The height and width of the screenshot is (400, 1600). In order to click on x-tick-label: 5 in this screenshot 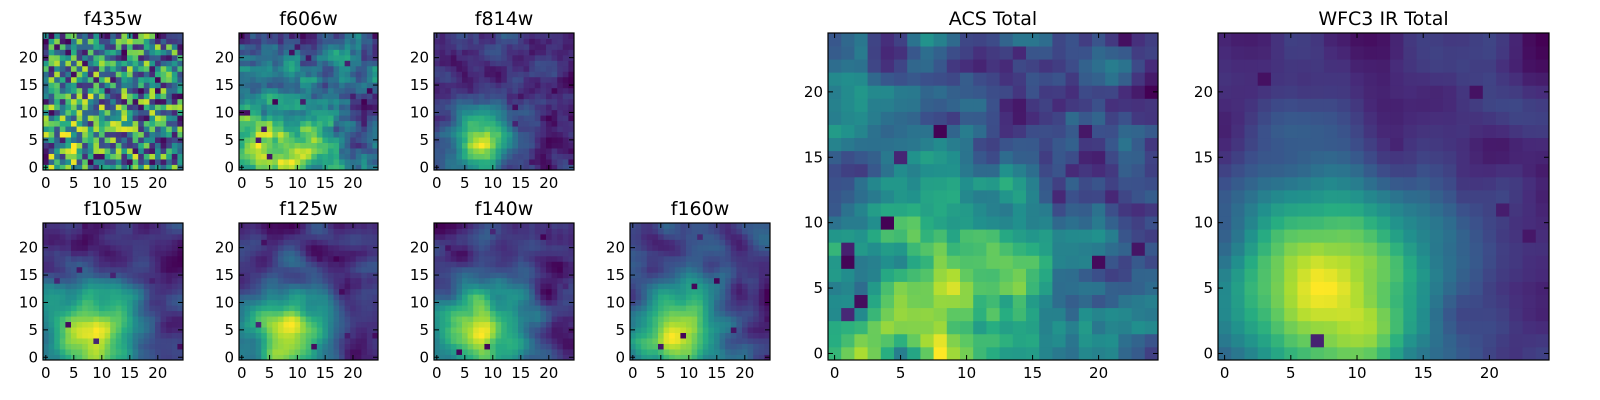, I will do `click(465, 373)`.